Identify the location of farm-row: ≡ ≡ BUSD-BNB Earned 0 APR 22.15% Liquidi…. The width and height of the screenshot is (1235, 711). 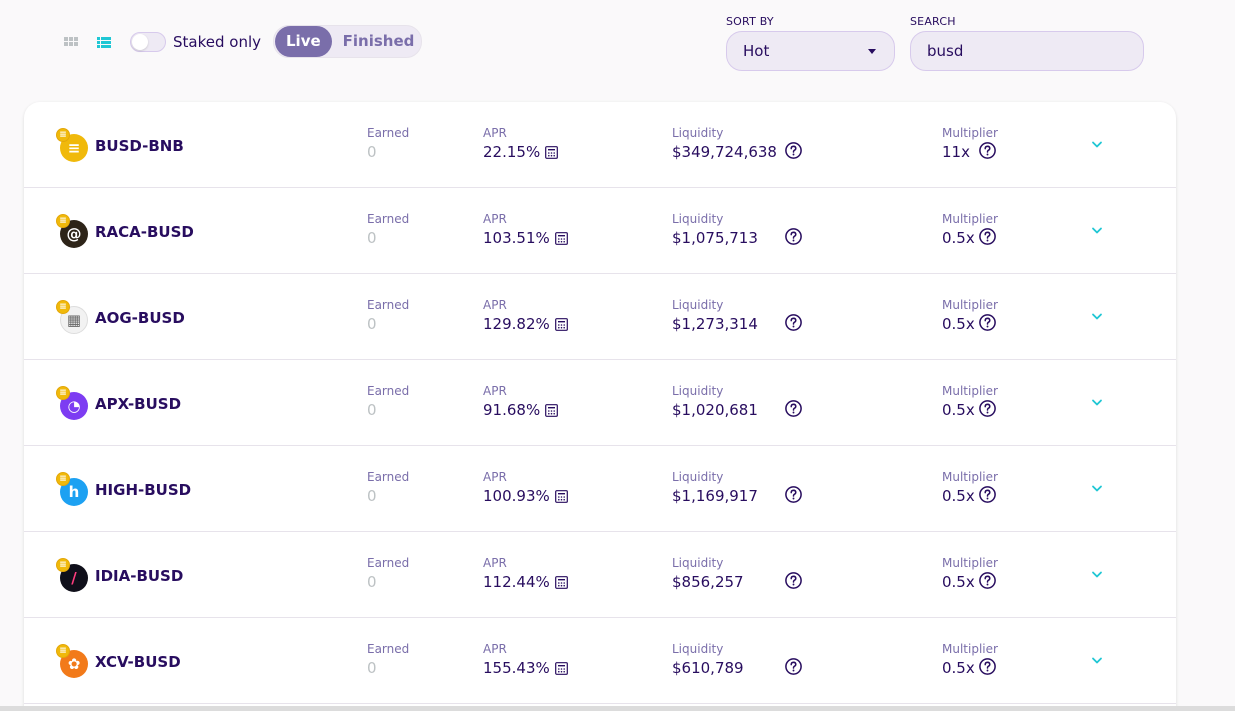
(600, 145).